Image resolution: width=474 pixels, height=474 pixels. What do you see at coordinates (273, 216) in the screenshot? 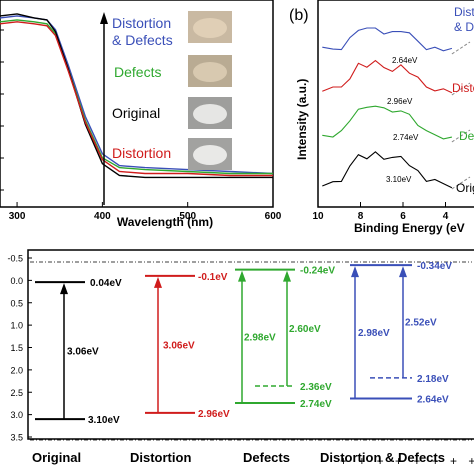
I see `panel-a-xtick-label: 600` at bounding box center [273, 216].